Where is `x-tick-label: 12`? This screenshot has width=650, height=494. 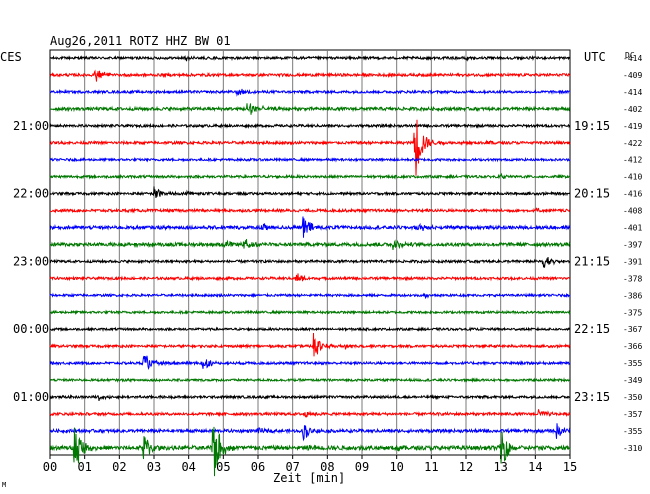
x-tick-label: 12 is located at coordinates (466, 467).